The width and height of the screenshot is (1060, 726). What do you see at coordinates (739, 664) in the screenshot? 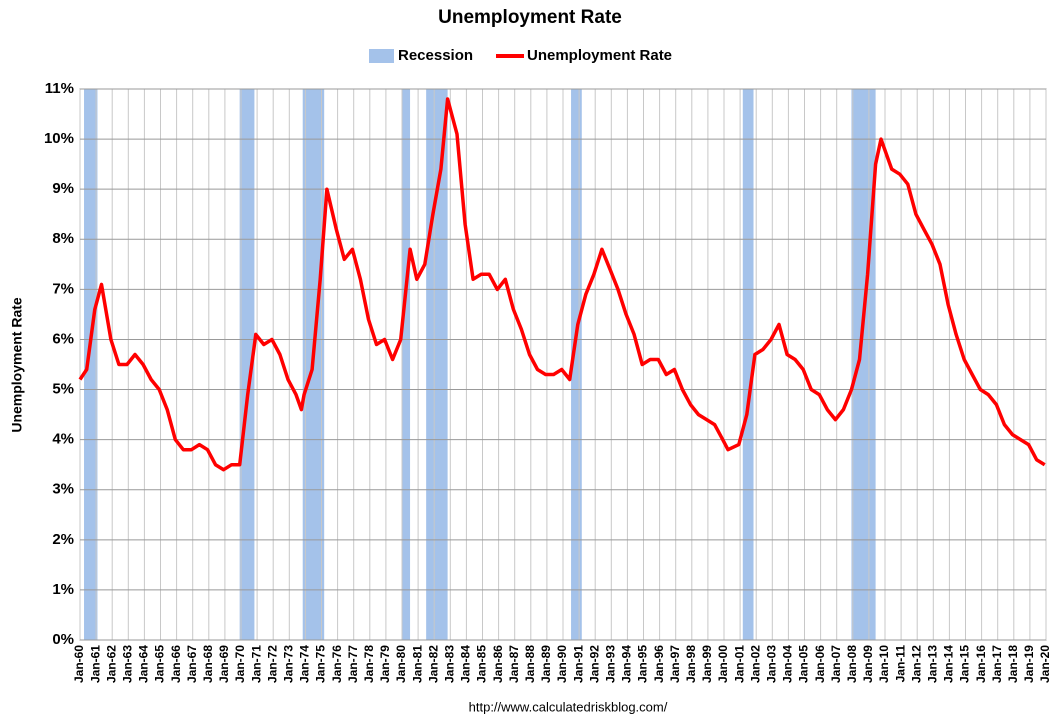
I see `x-tick-label: Jan-01` at bounding box center [739, 664].